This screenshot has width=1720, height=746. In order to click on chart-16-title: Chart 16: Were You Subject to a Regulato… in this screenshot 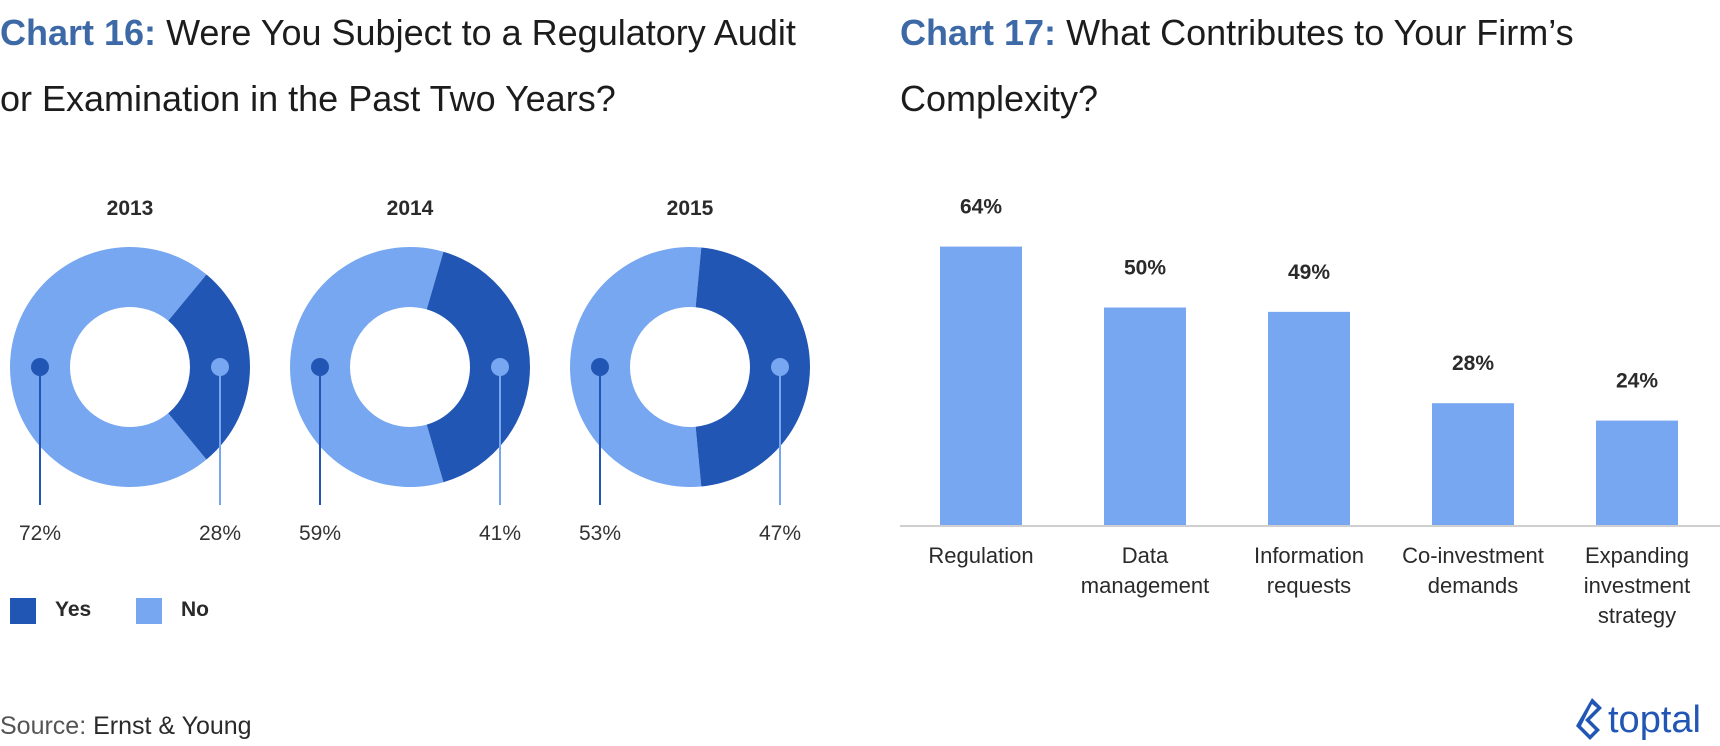, I will do `click(400, 66)`.